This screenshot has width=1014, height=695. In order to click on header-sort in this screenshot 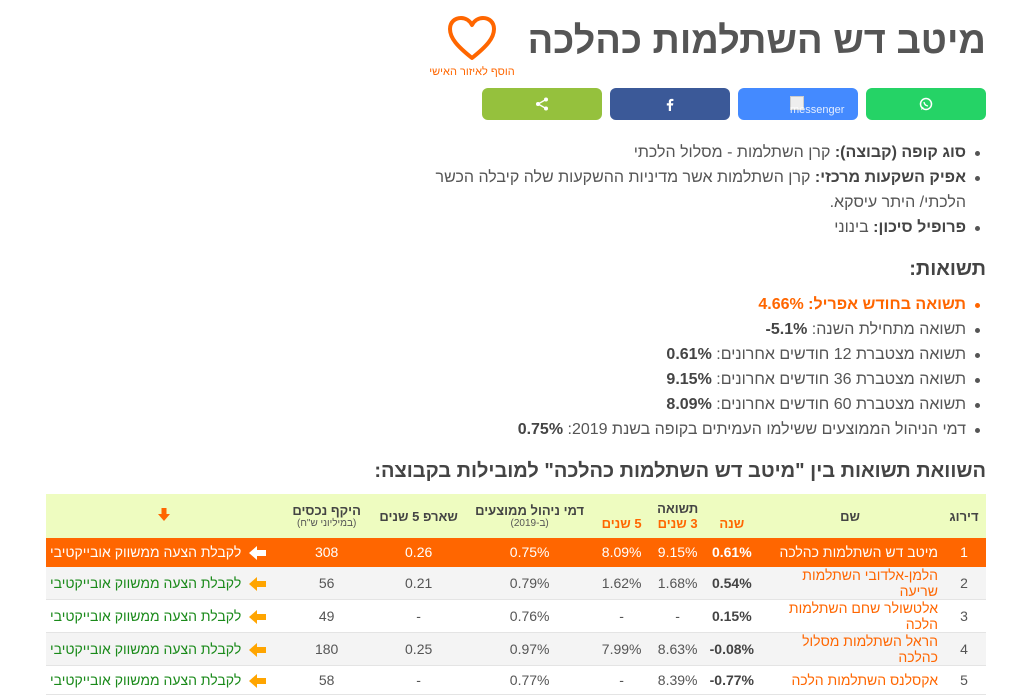, I will do `click(164, 516)`.